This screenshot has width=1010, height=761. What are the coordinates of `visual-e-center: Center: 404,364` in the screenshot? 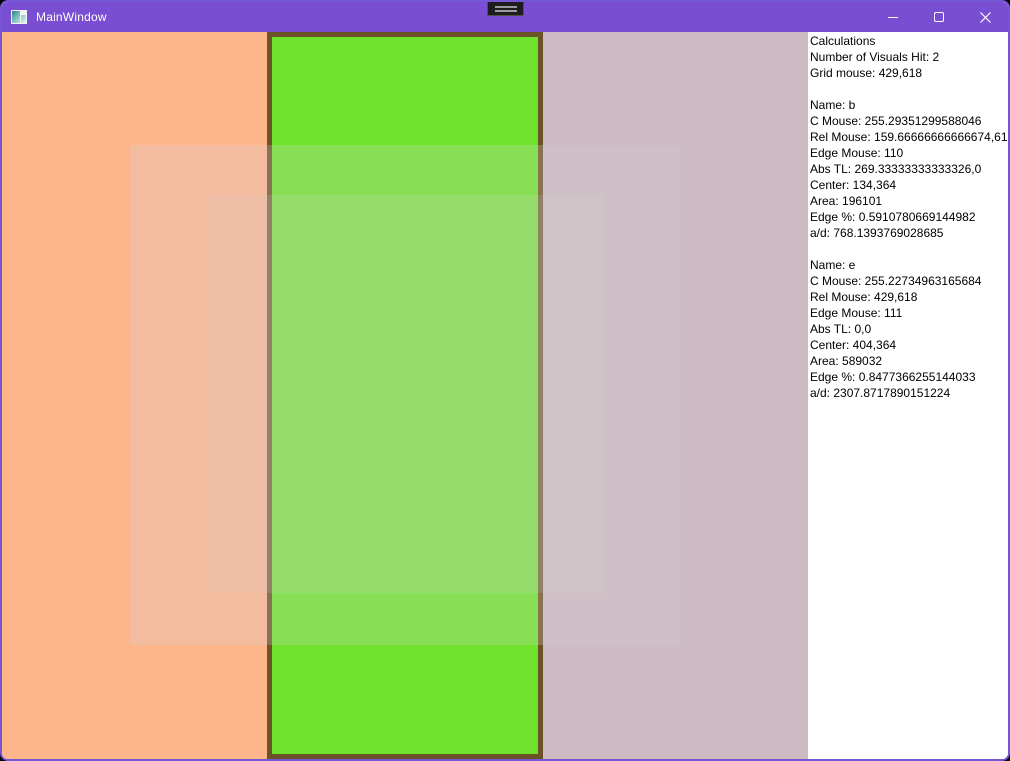 It's located at (853, 345).